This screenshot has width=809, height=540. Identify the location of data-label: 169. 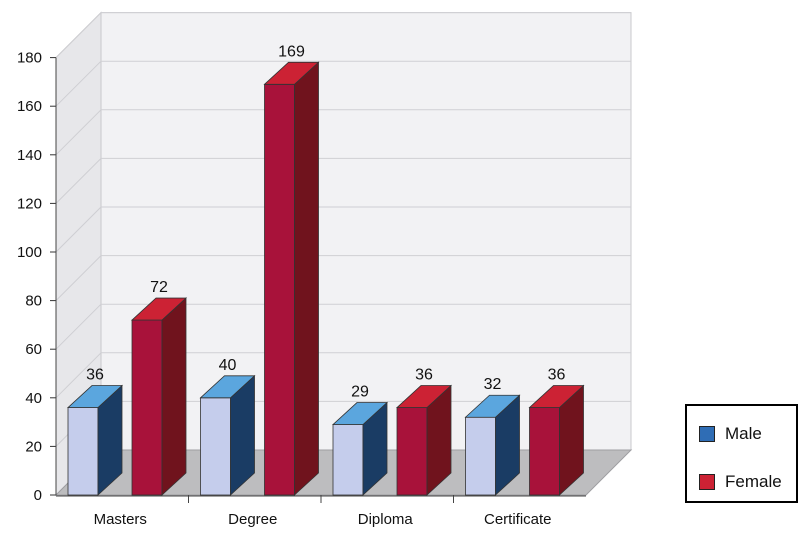
(291, 51).